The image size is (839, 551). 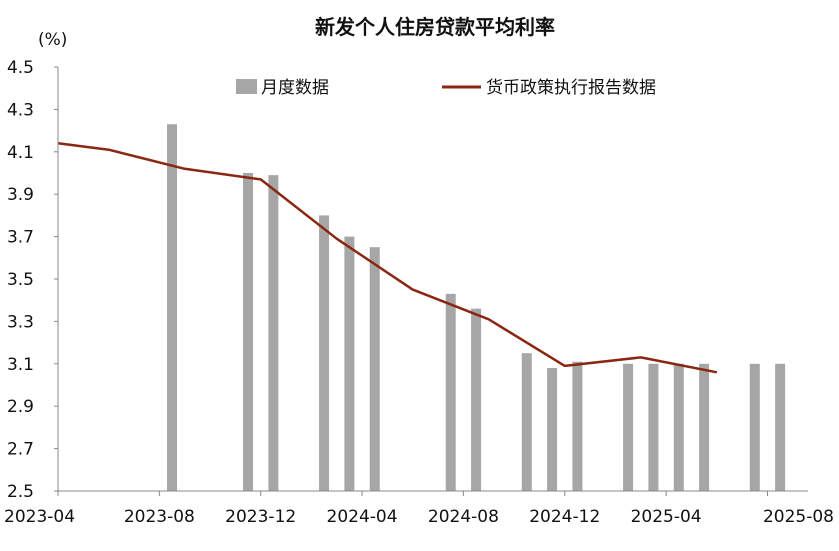 I want to click on x-tick-label: 2023-12, so click(x=260, y=517).